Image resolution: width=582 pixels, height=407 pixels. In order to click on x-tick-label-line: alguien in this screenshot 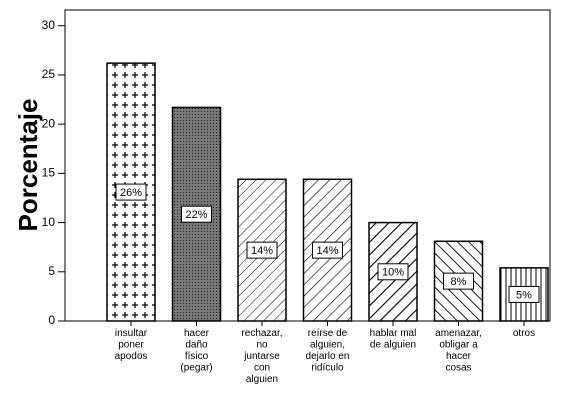, I will do `click(262, 379)`.